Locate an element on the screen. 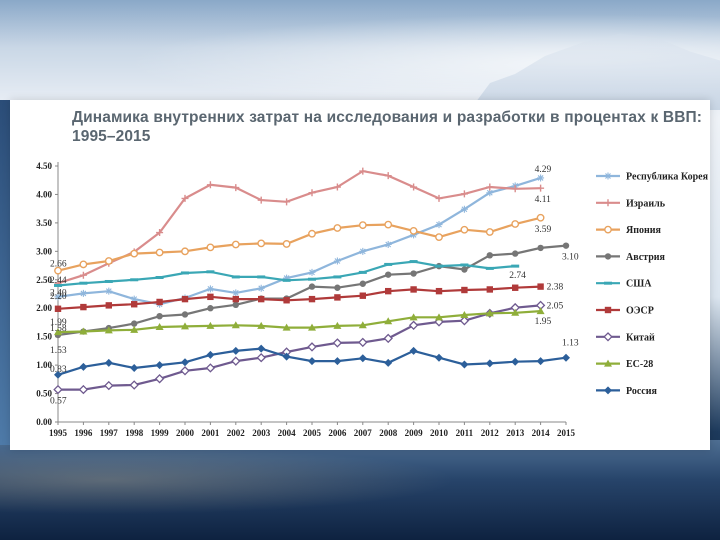 The image size is (720, 540). x-tick-label: 2012 is located at coordinates (490, 433).